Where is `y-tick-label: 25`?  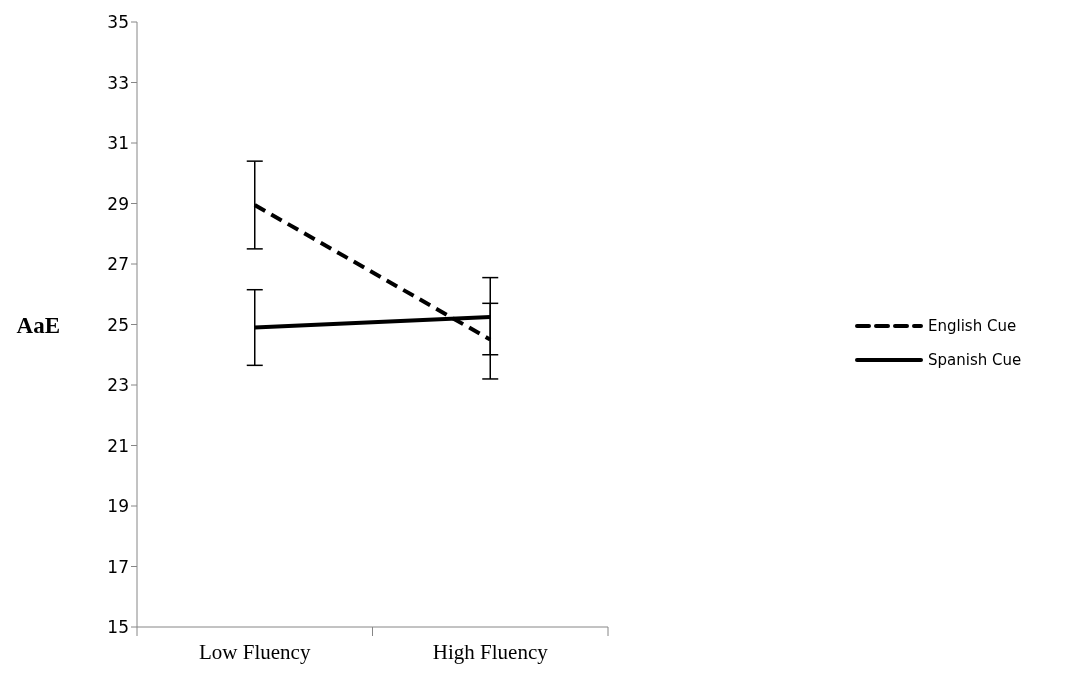
y-tick-label: 25 is located at coordinates (118, 324).